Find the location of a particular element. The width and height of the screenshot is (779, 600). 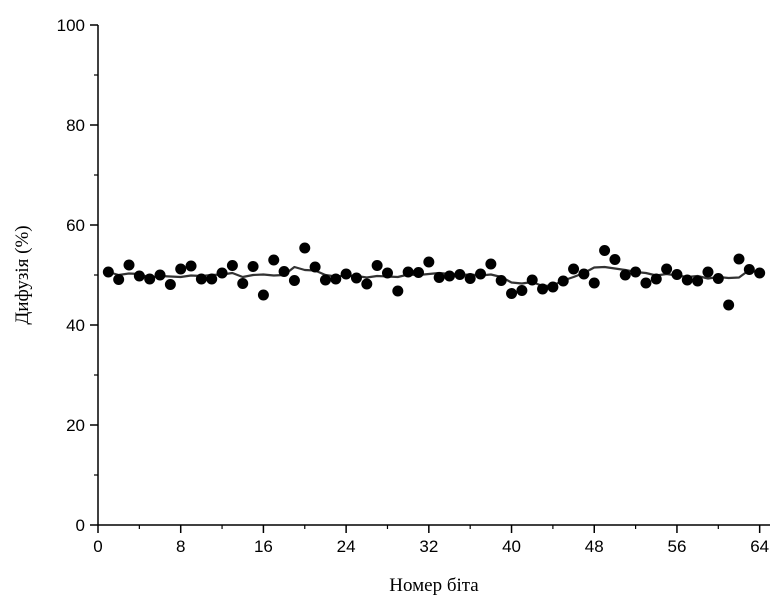

x-tick-label: 32 is located at coordinates (428, 546).